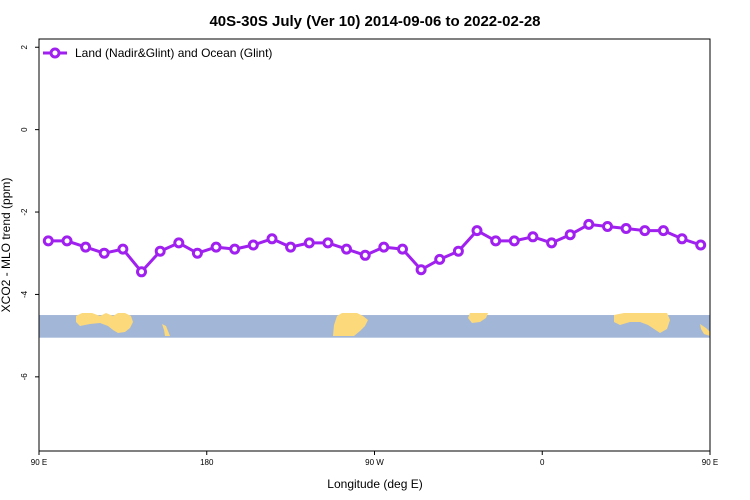 Image resolution: width=750 pixels, height=500 pixels. I want to click on y-tick-label: -4, so click(24, 294).